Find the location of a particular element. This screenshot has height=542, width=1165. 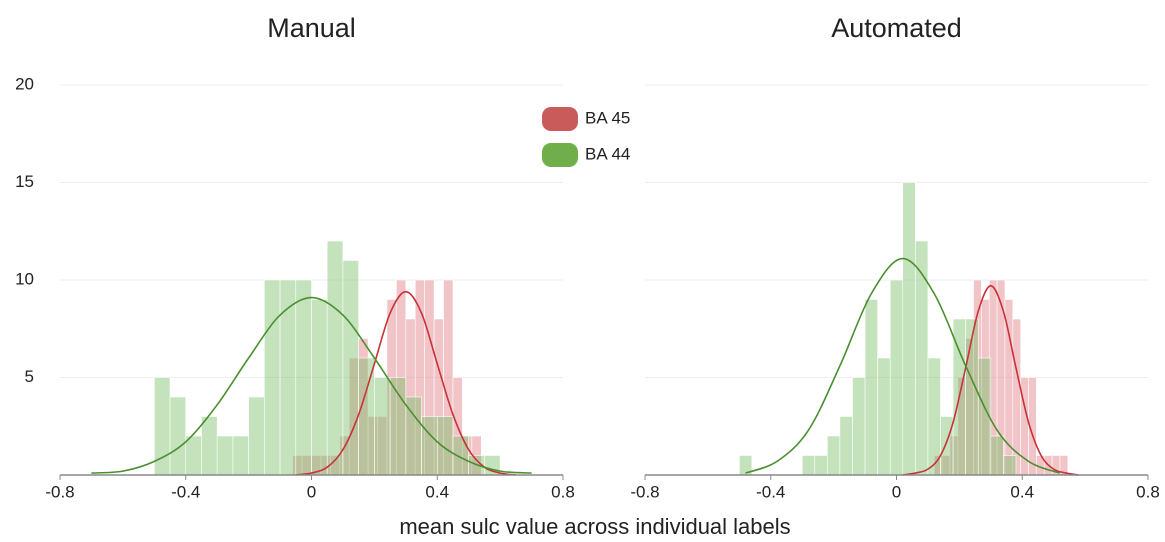

chart-title: Automated is located at coordinates (896, 28).